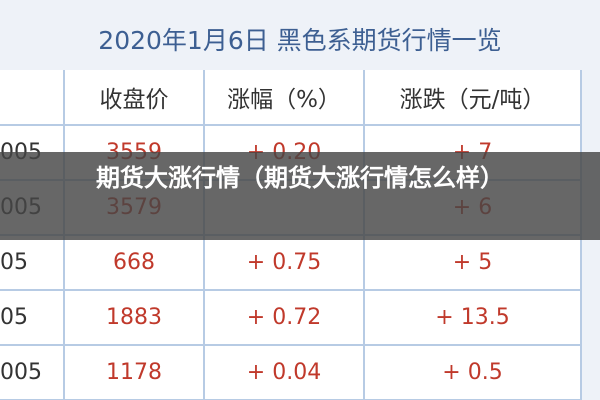  I want to click on table-cell: + 5, so click(473, 263).